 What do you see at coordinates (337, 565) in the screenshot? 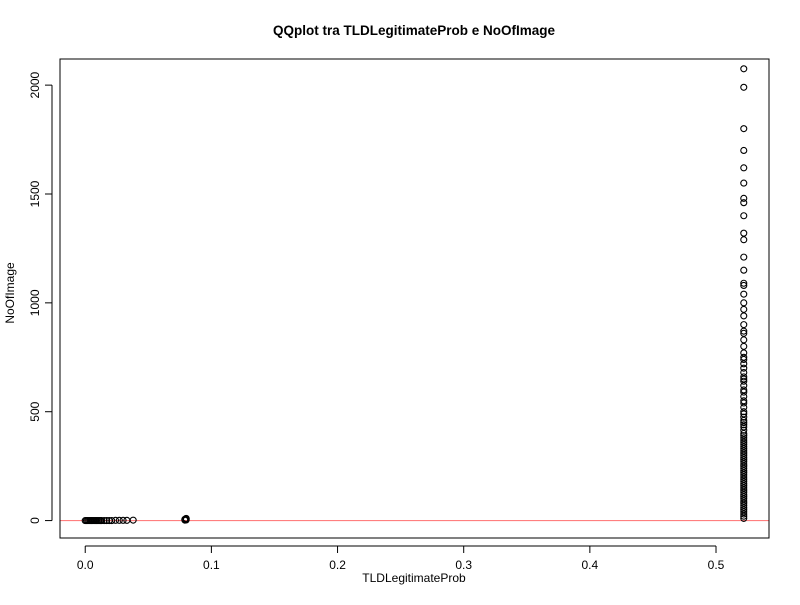
I see `x-tick-label: 0.2` at bounding box center [337, 565].